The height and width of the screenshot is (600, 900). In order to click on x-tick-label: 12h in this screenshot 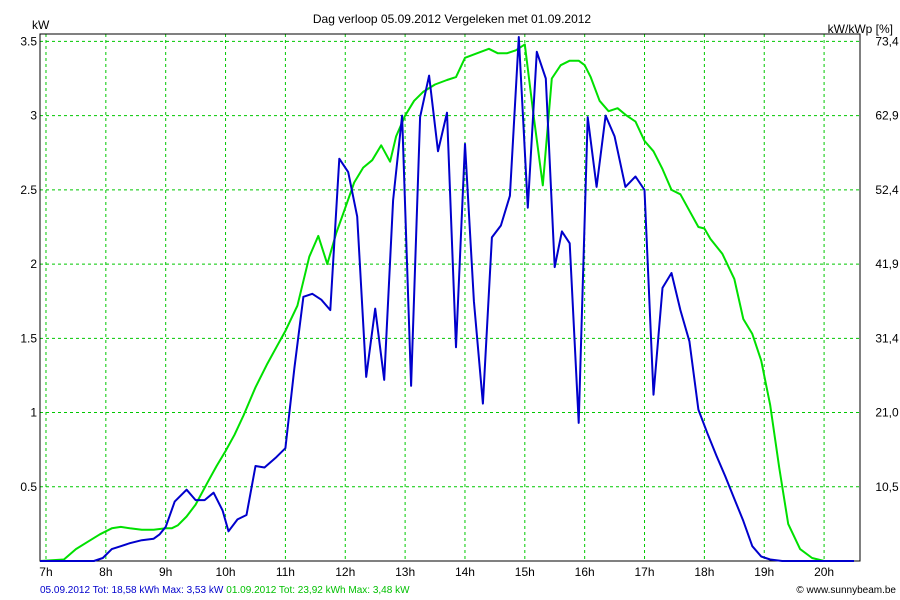, I will do `click(345, 572)`.